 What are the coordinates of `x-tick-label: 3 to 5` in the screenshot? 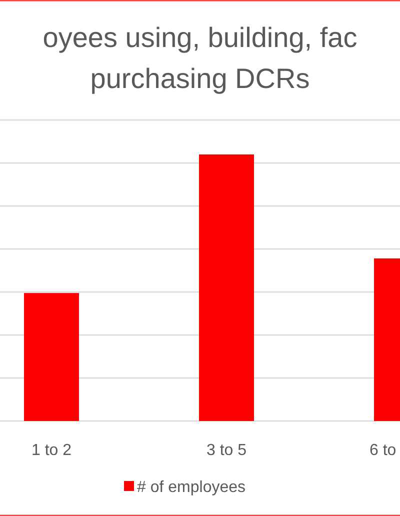 It's located at (226, 450).